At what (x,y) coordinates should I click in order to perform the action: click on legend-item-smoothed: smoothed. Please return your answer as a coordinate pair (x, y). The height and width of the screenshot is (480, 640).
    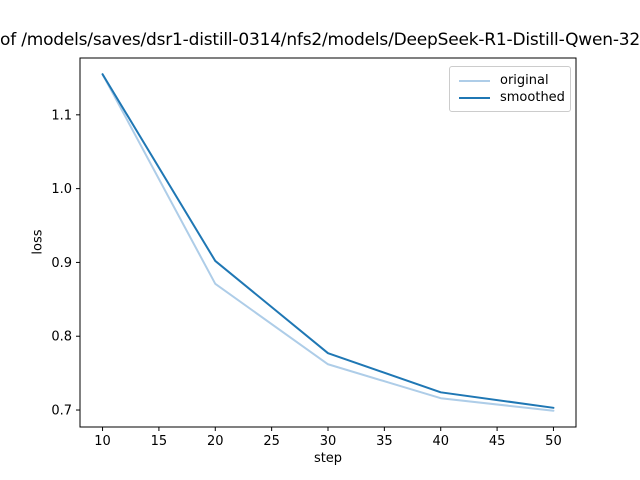
    Looking at the image, I should click on (512, 97).